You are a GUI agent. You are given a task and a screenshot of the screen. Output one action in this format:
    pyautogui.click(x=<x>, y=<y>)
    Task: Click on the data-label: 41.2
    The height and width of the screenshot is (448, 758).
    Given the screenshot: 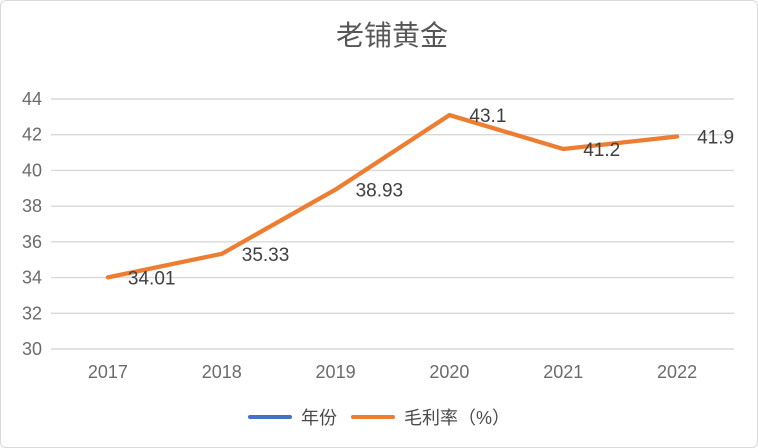 What is the action you would take?
    pyautogui.click(x=601, y=150)
    